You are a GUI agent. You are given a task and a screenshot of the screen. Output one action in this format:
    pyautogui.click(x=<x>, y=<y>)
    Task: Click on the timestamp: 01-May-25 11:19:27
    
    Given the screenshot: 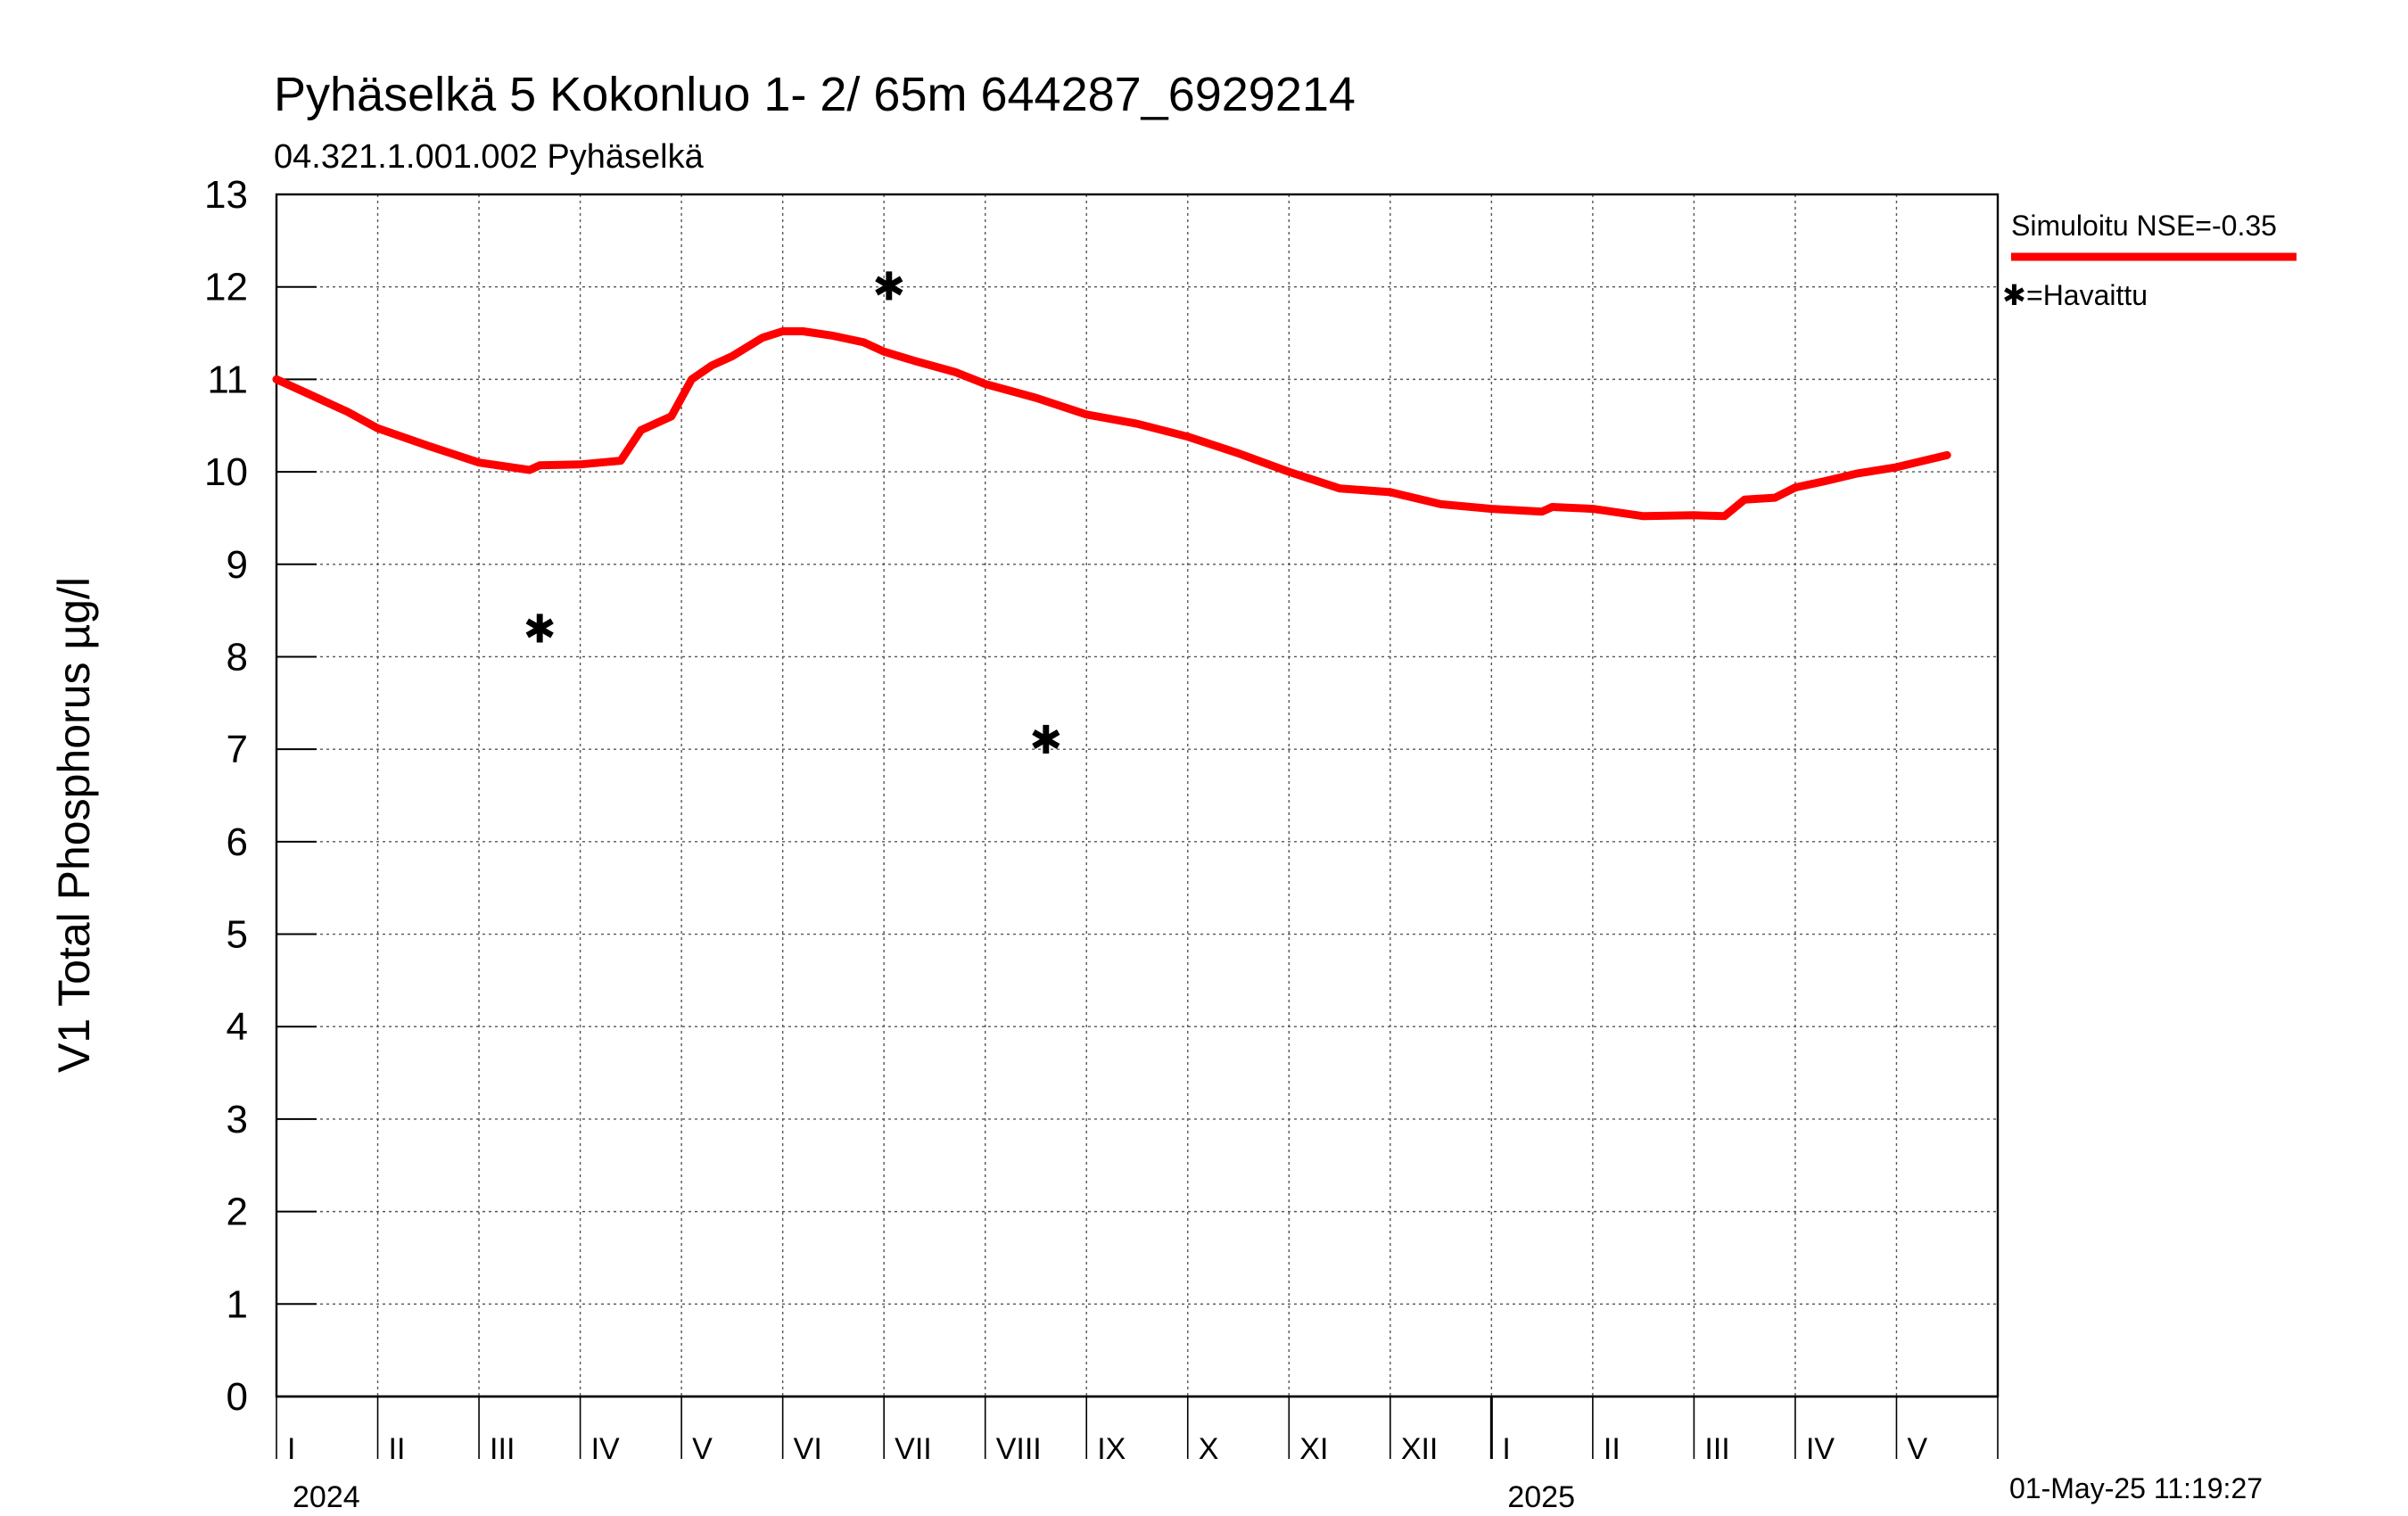 What is the action you would take?
    pyautogui.click(x=2136, y=1488)
    